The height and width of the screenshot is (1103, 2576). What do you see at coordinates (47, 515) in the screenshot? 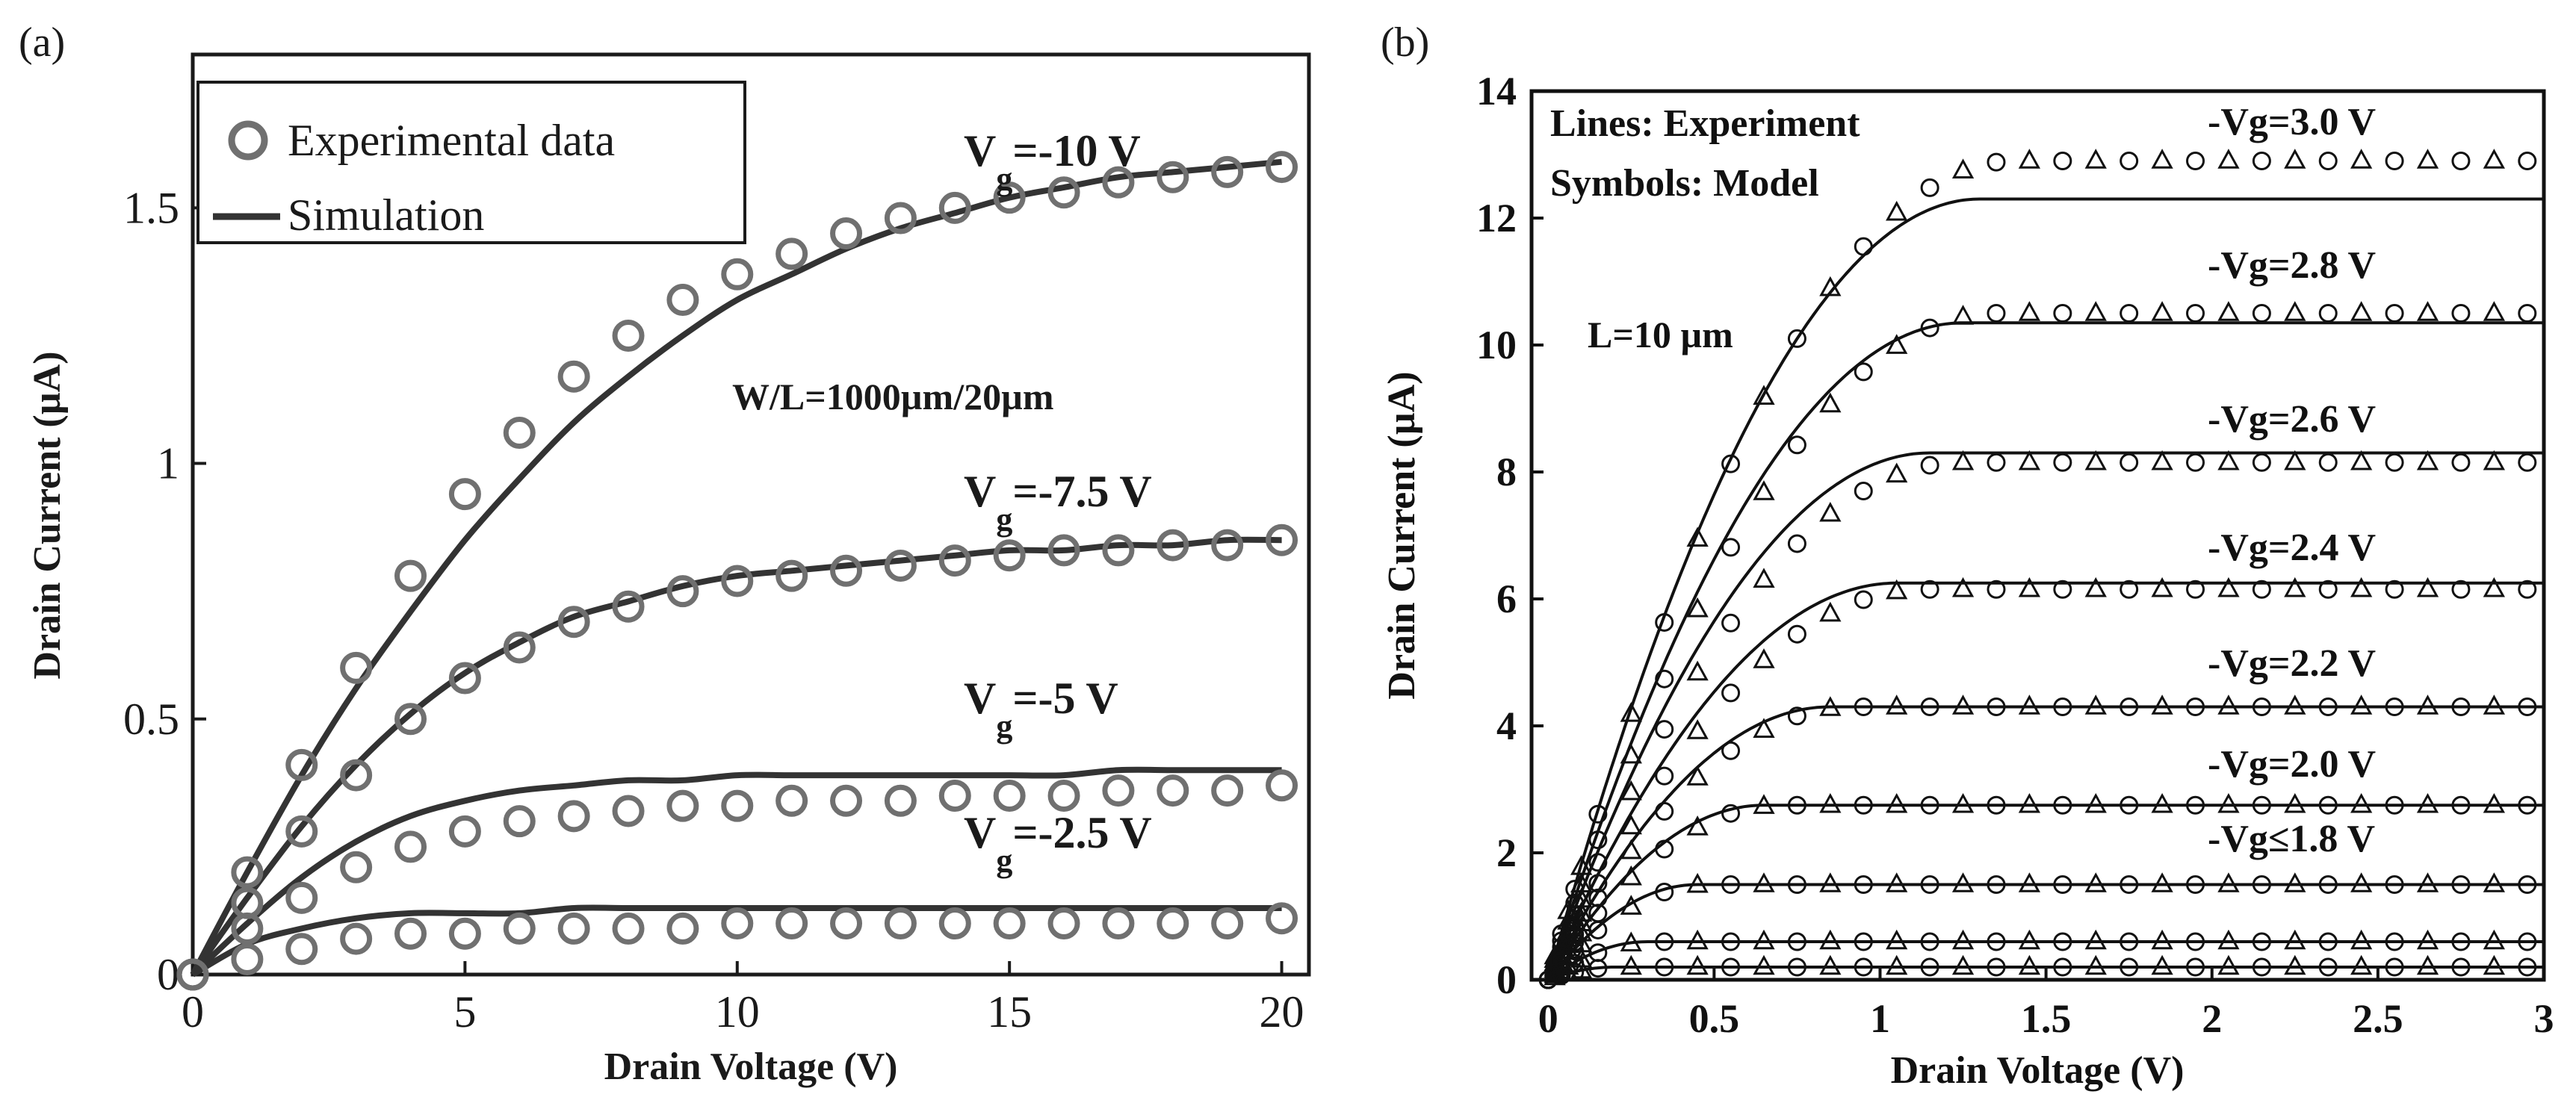
I see `panel-a-ylabel: Drain Current (µA)` at bounding box center [47, 515].